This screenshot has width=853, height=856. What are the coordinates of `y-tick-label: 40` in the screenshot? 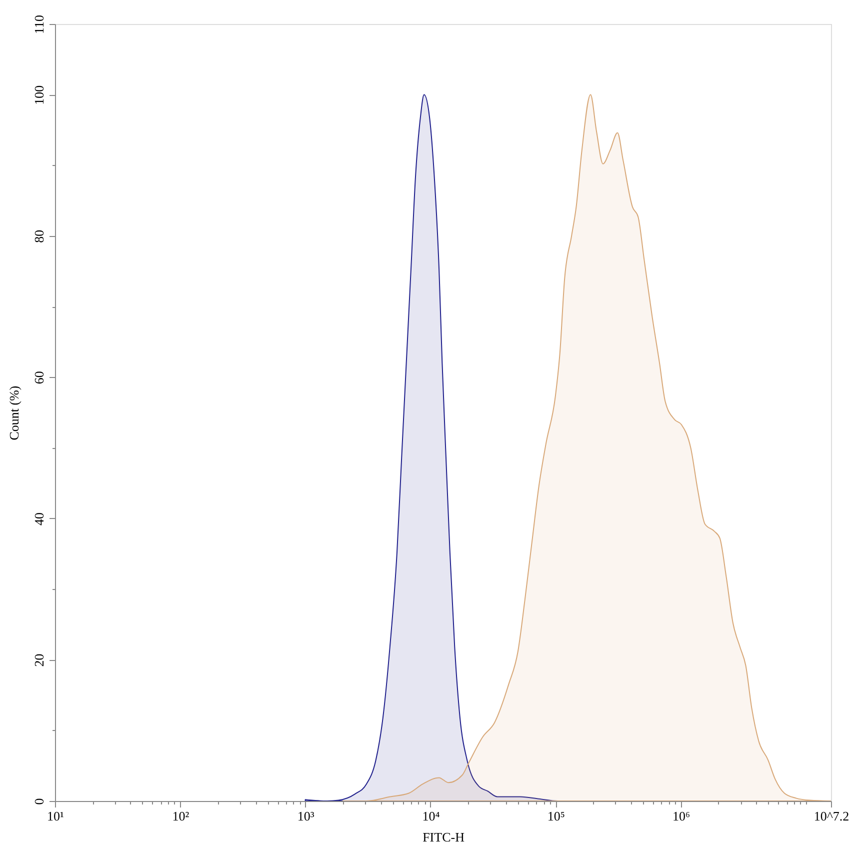 It's located at (39, 519).